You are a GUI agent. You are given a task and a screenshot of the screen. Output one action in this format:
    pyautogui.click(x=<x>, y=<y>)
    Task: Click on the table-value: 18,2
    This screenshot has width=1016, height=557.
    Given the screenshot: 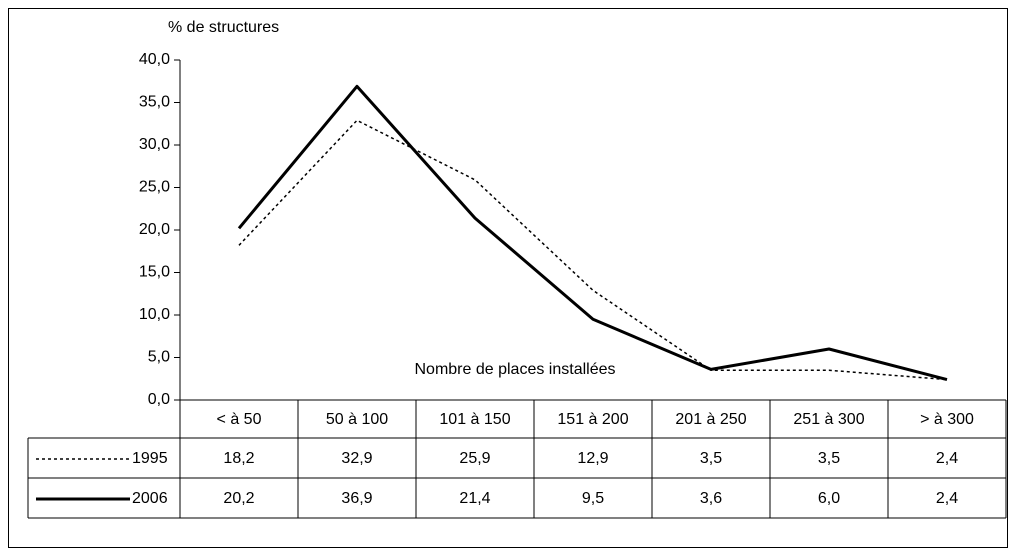 What is the action you would take?
    pyautogui.click(x=238, y=458)
    